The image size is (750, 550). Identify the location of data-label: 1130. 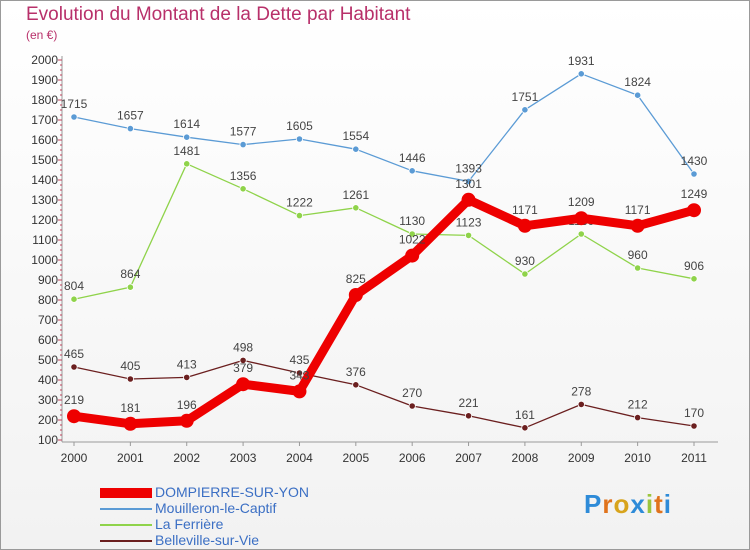
(412, 221).